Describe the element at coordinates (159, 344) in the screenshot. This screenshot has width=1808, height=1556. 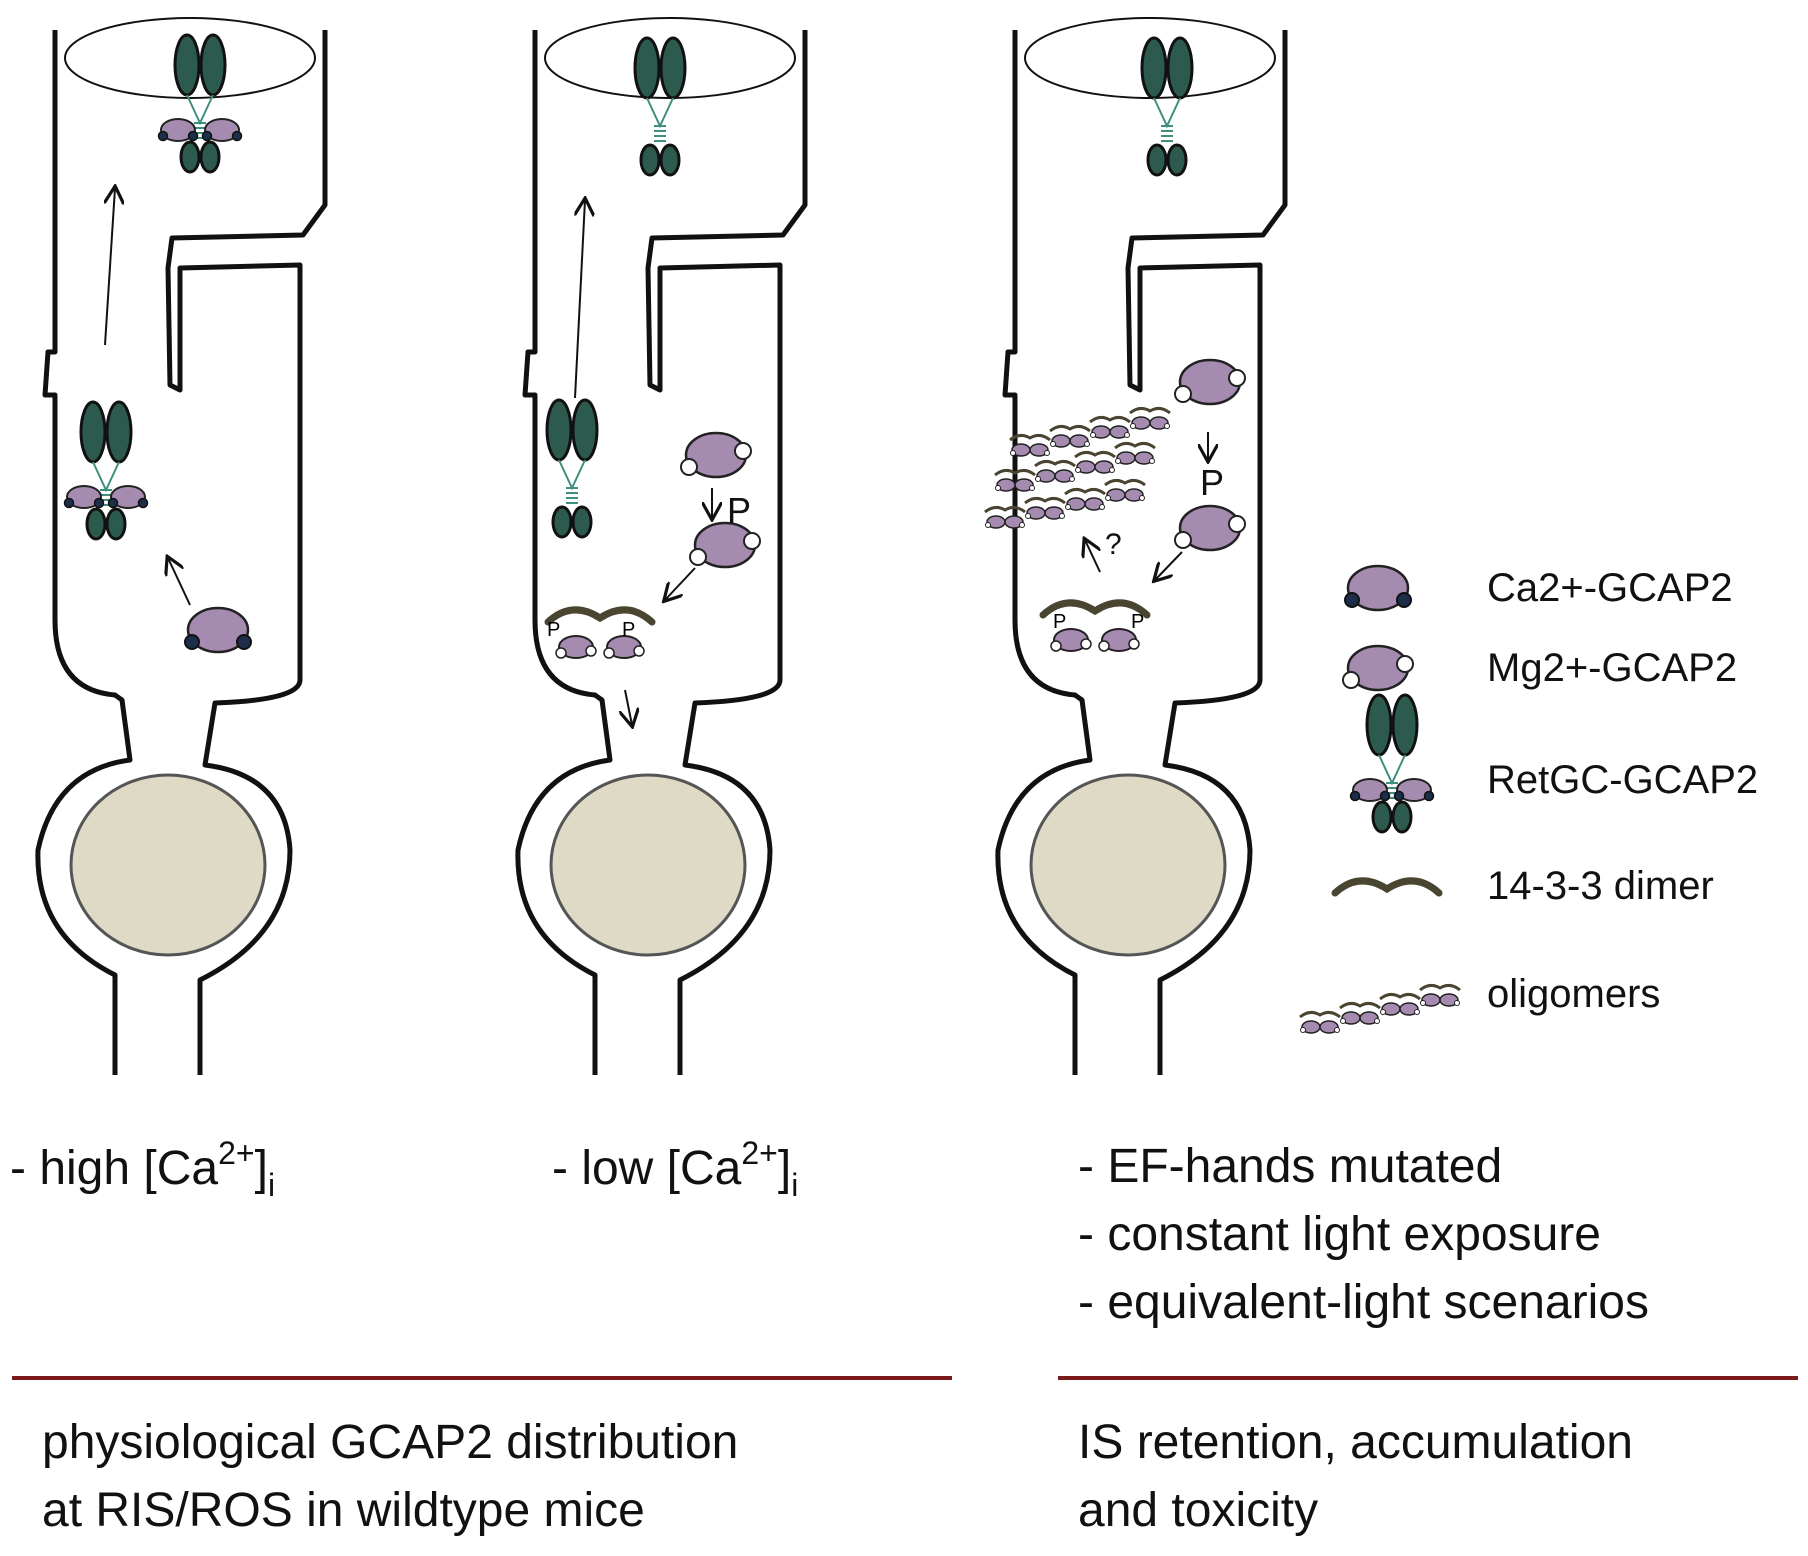
I see `panel-1-content` at that location.